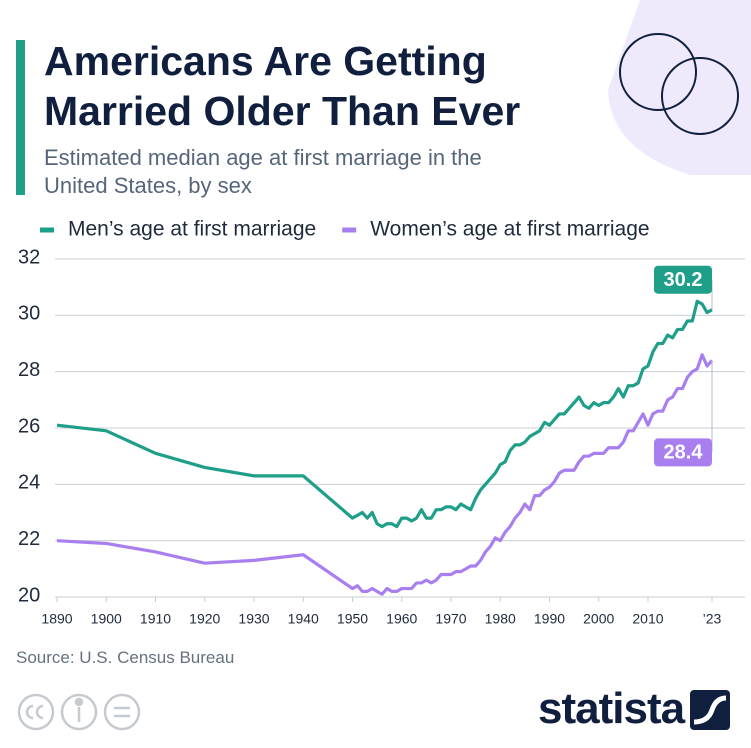 The width and height of the screenshot is (751, 748). Describe the element at coordinates (29, 483) in the screenshot. I see `y-tick-label: 24` at that location.